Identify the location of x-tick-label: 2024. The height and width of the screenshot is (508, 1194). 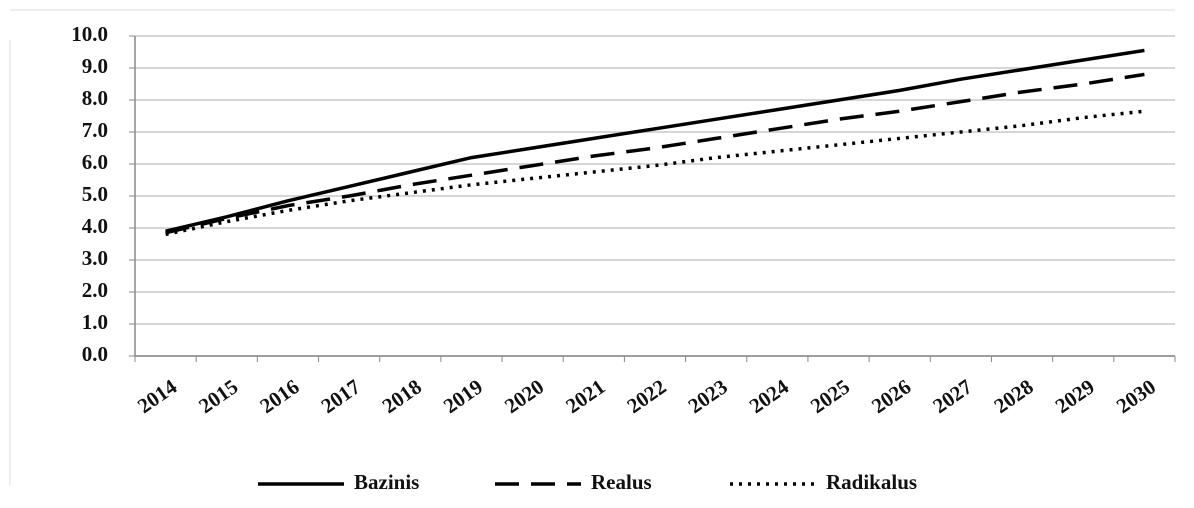
(769, 396).